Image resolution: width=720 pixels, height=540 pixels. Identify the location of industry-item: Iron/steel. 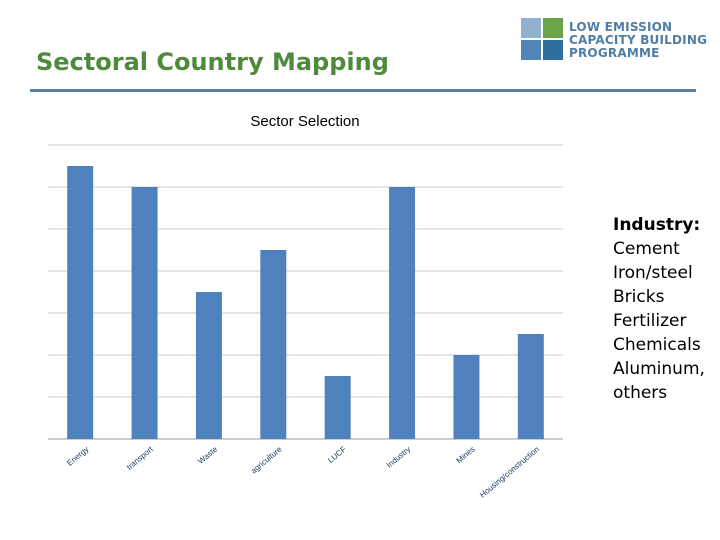
(653, 273).